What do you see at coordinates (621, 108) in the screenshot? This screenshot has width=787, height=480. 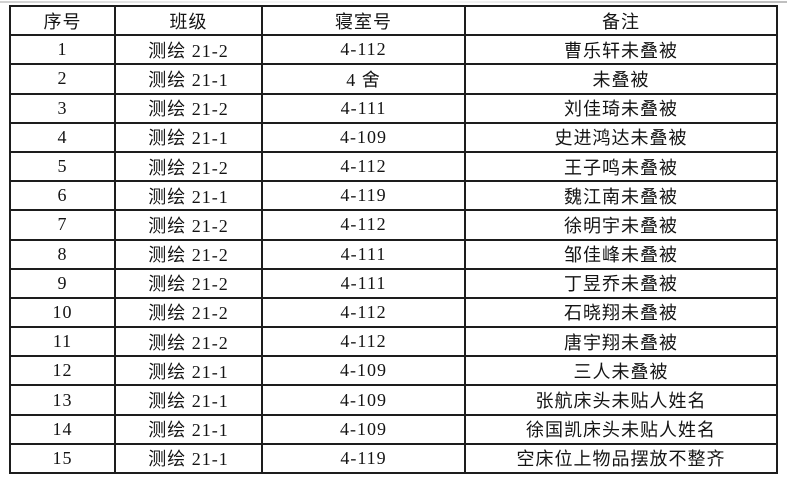 I see `cell-remark: 刘佳琦未叠被` at bounding box center [621, 108].